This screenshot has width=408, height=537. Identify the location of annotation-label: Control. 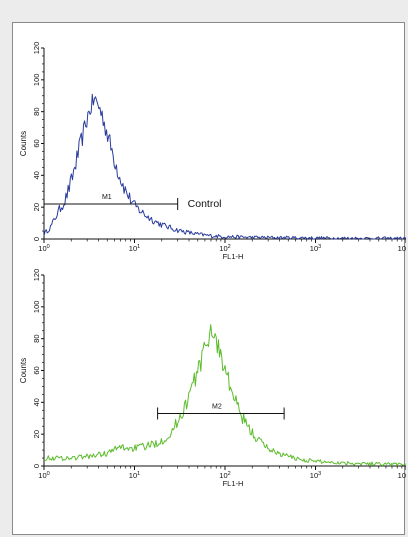
(205, 204).